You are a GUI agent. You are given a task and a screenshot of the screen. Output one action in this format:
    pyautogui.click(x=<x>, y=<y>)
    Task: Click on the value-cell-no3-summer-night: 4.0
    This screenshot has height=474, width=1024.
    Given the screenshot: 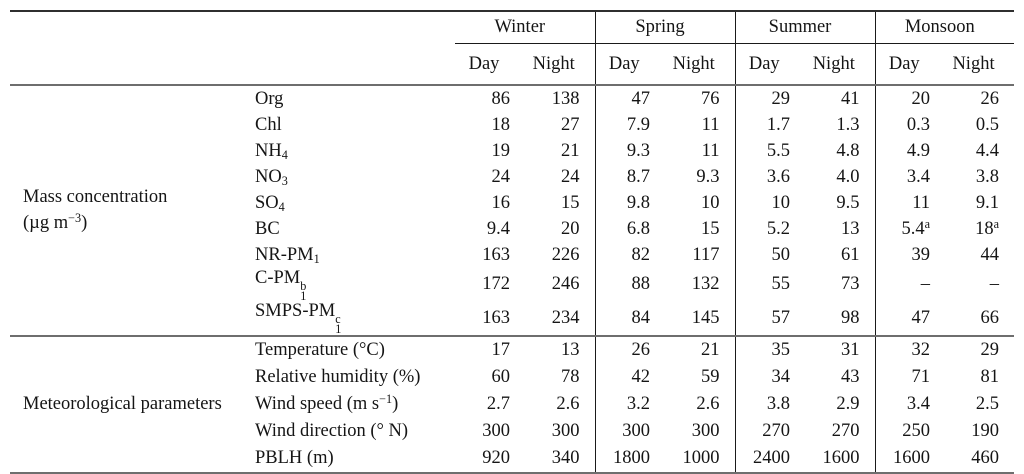 What is the action you would take?
    pyautogui.click(x=848, y=176)
    